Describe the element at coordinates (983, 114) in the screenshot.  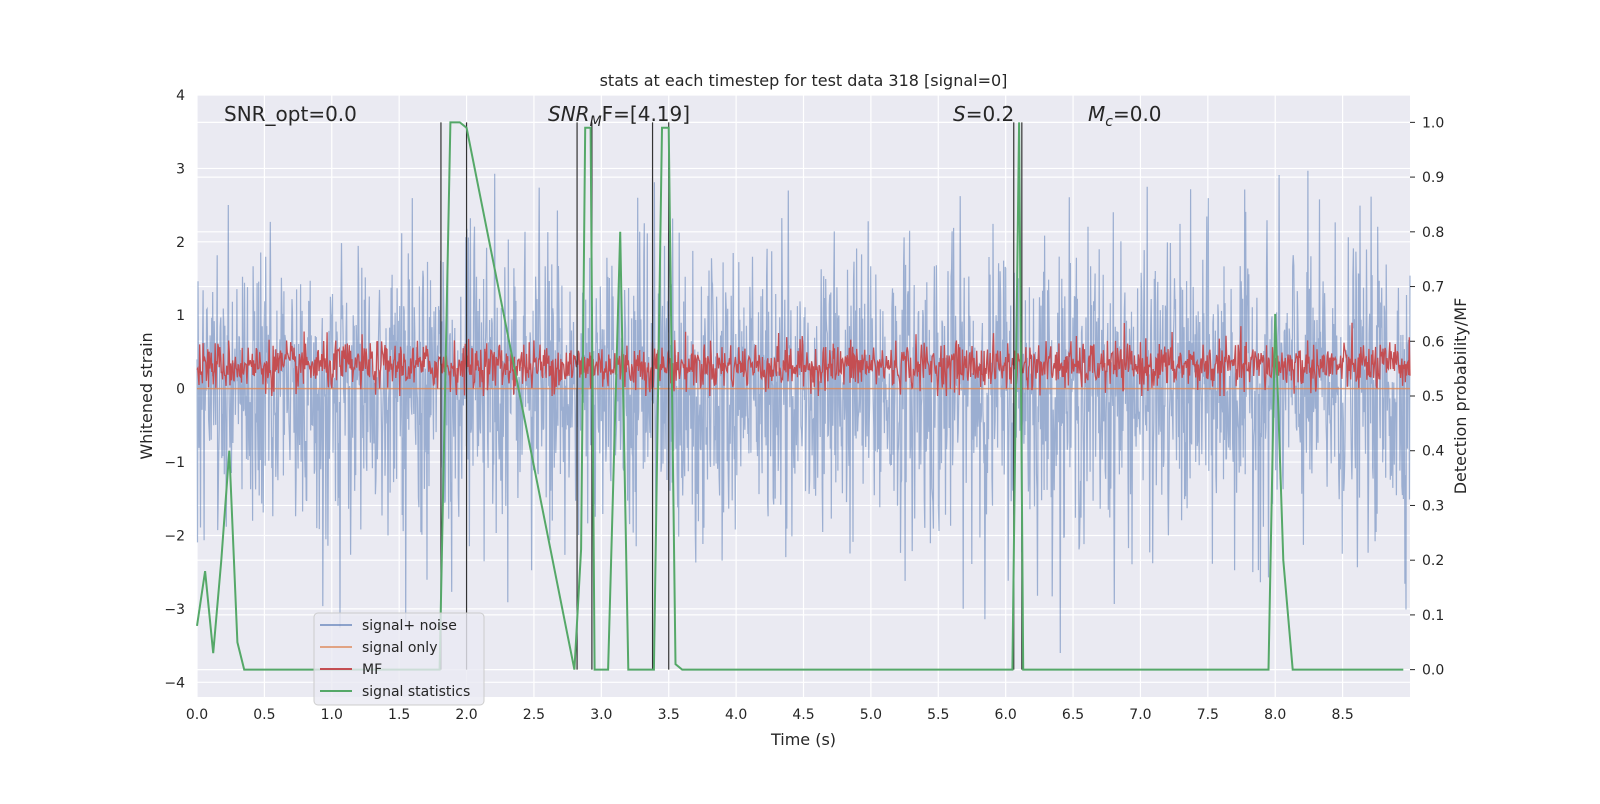
I see `annotation: S=0.2` at that location.